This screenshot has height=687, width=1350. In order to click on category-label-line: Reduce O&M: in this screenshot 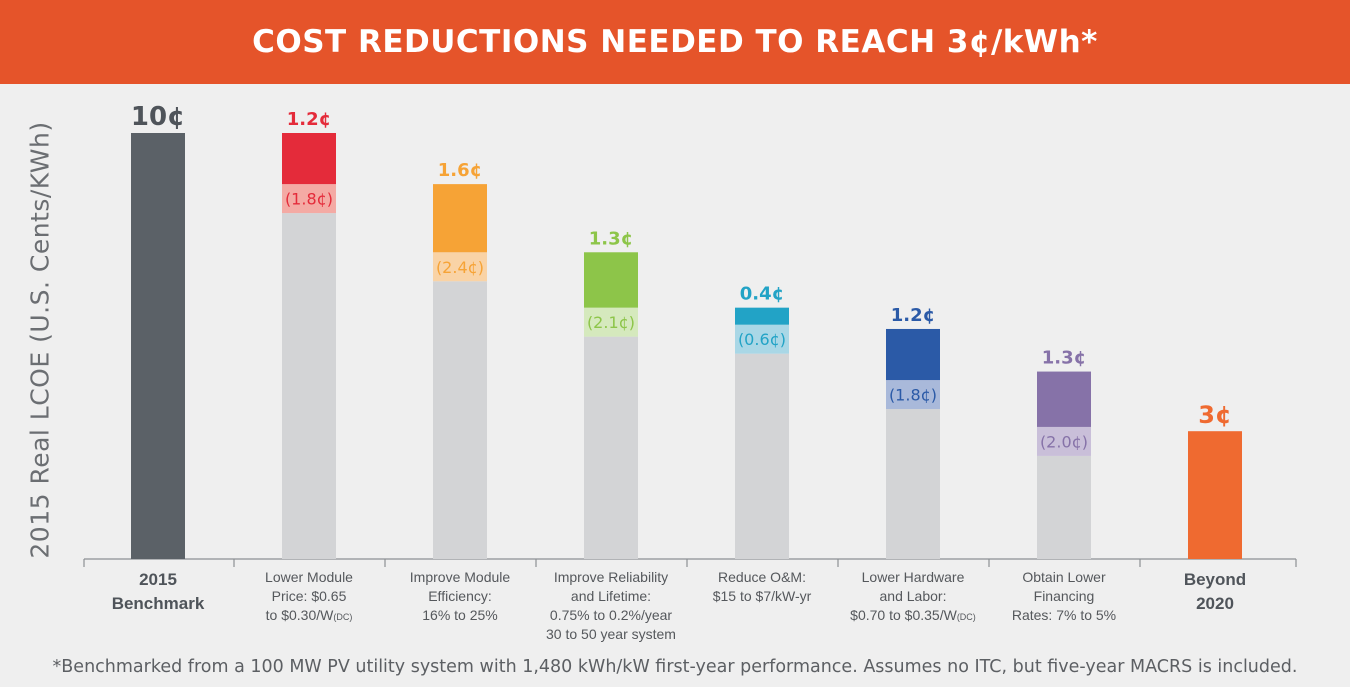, I will do `click(762, 577)`.